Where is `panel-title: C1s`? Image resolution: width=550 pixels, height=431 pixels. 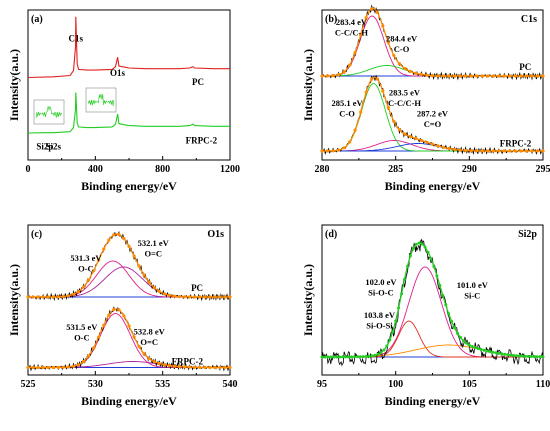
panel-title: C1s is located at coordinates (529, 19).